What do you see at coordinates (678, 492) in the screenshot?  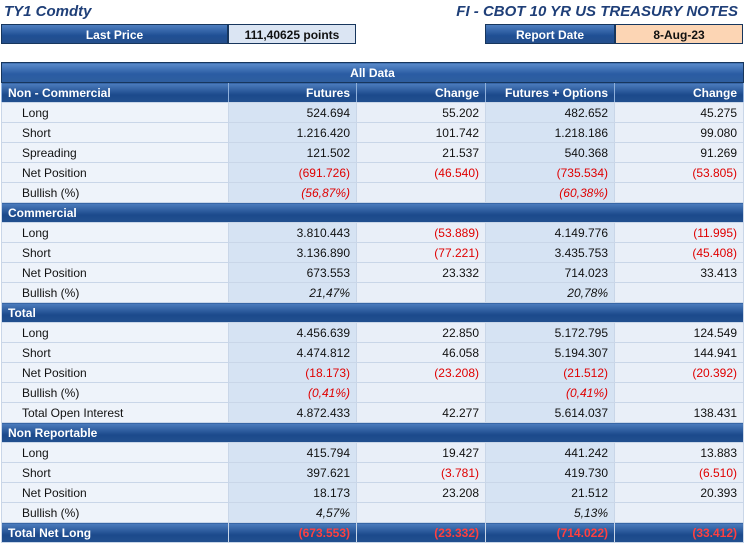 I see `table-cell: 20.393` at bounding box center [678, 492].